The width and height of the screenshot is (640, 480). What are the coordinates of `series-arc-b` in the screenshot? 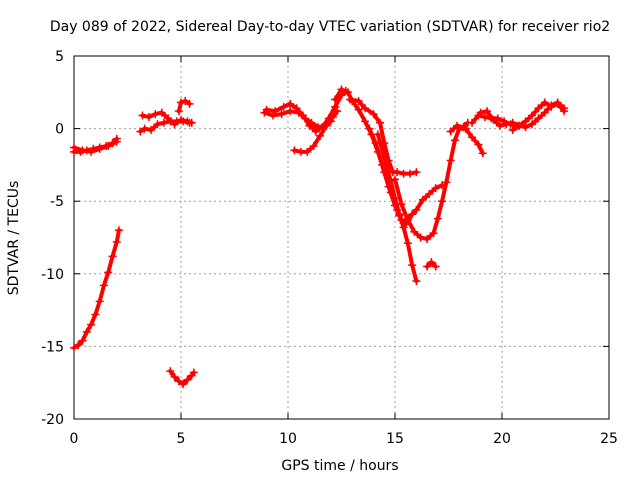 It's located at (96, 289).